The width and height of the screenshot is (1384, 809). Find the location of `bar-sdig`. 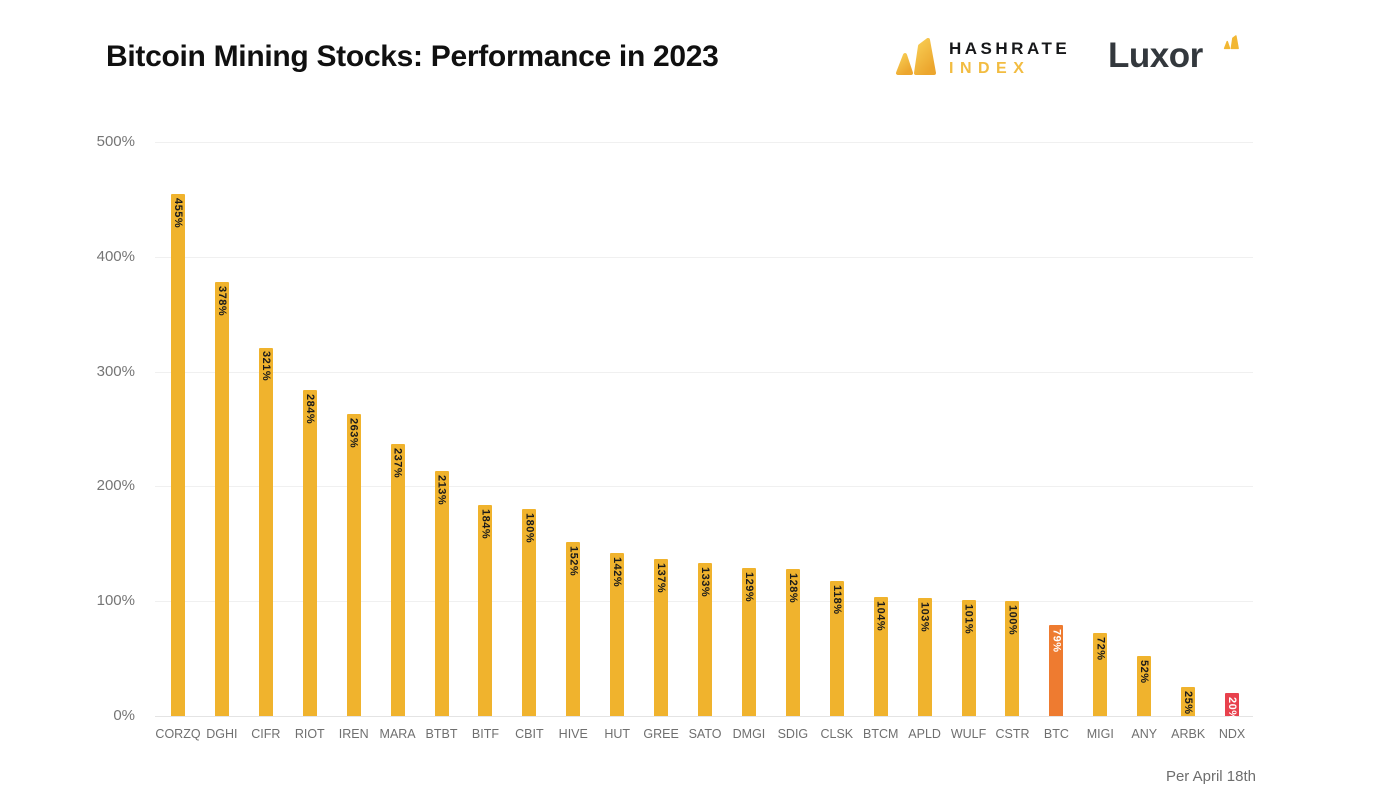

bar-sdig is located at coordinates (792, 642).